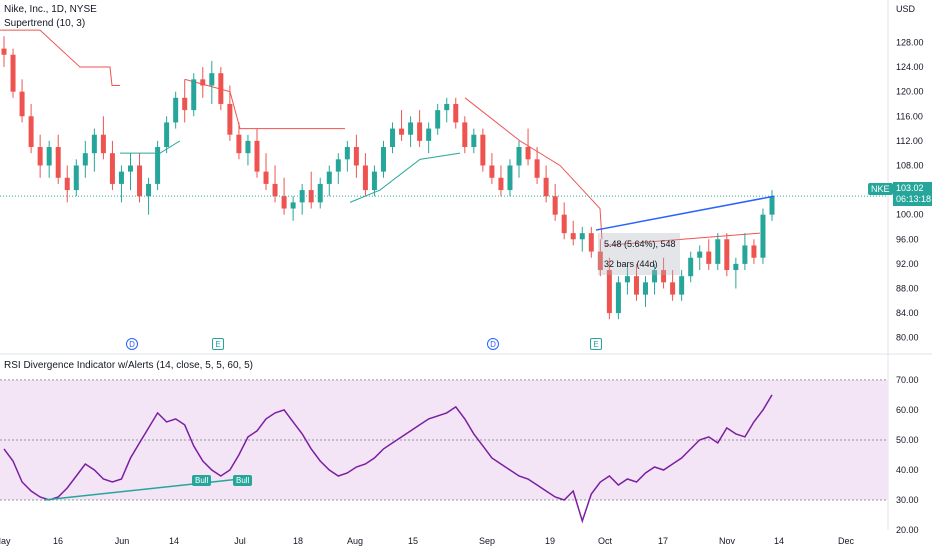  What do you see at coordinates (640, 244) in the screenshot?
I see `measure-range-text: 5.48 (5.64%), 548` at bounding box center [640, 244].